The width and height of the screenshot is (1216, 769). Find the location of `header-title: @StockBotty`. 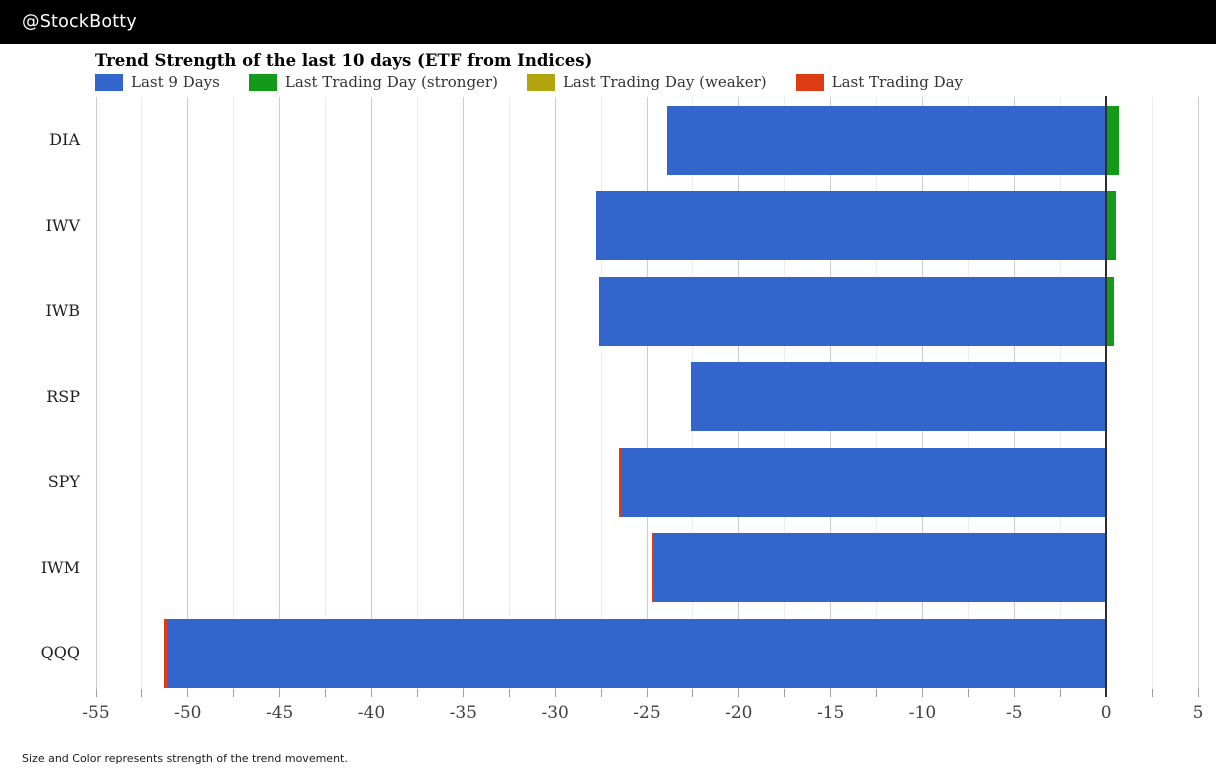

header-title: @StockBotty is located at coordinates (79, 22).